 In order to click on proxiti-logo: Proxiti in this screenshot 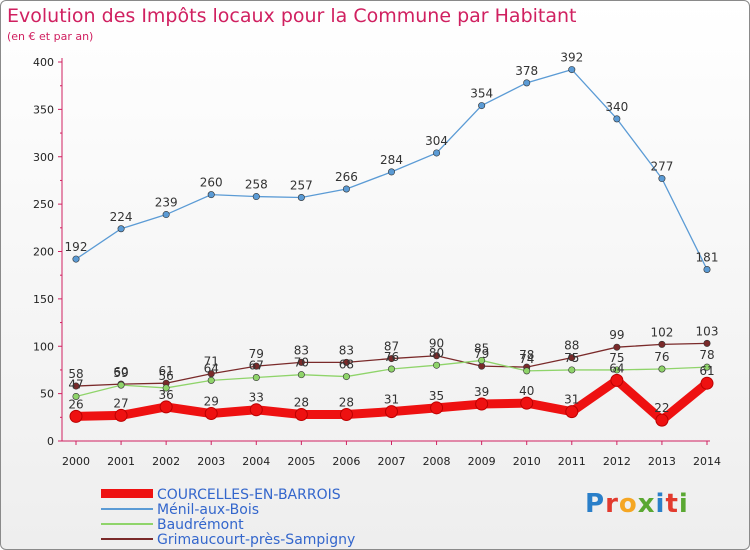, I will do `click(637, 504)`.